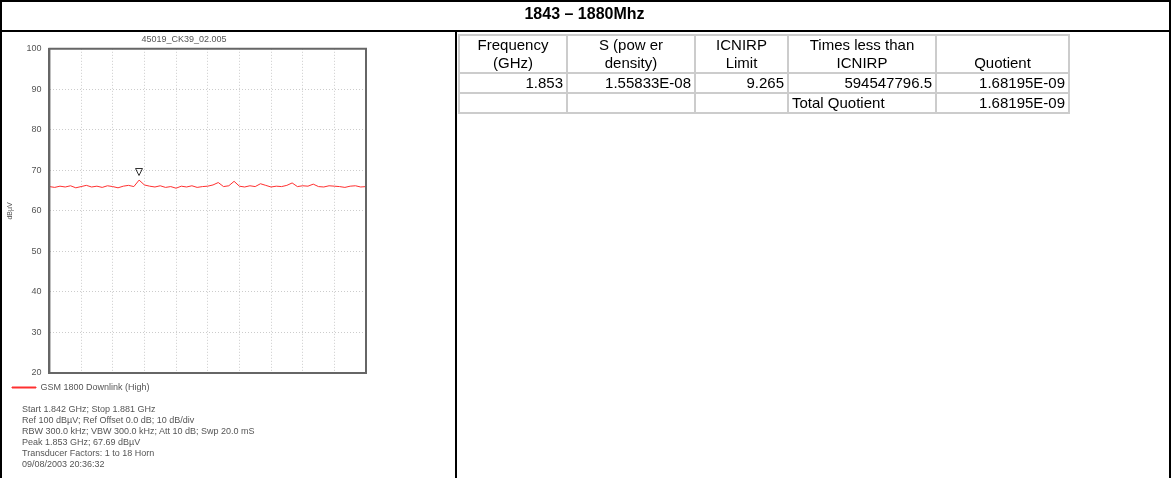 This screenshot has height=478, width=1171. I want to click on text: 1843 – 1880Mhz, so click(584, 16).